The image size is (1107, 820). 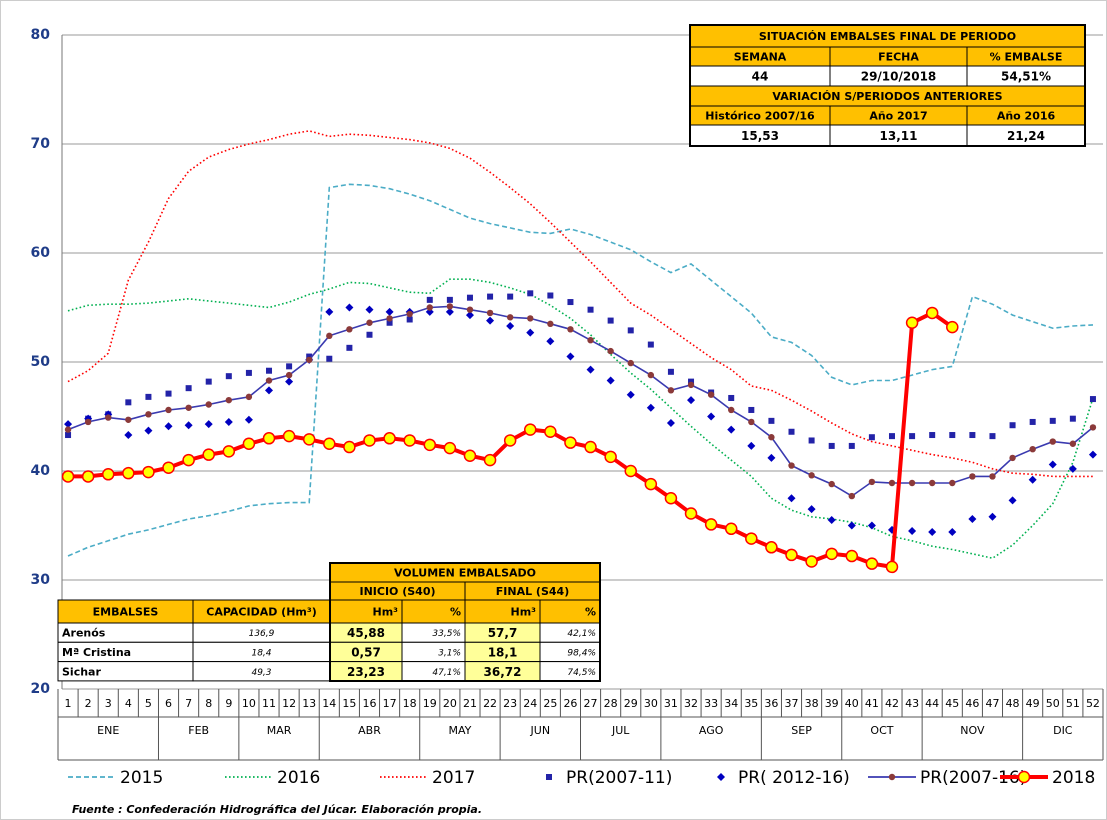 I want to click on table-text: SEMANA, so click(x=760, y=57).